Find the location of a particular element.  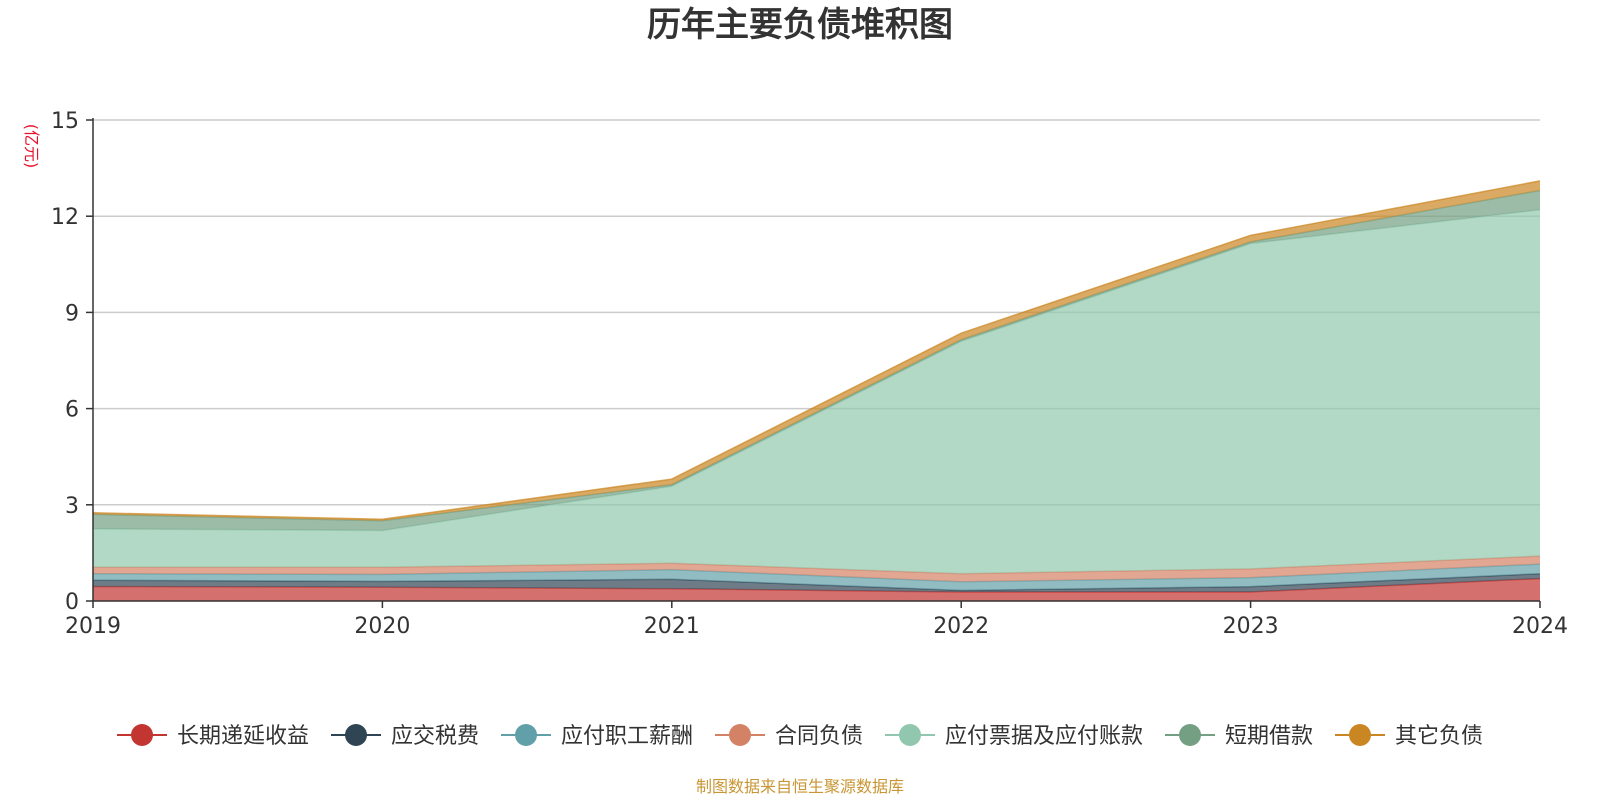

legend-label: 其它负债 is located at coordinates (1439, 736).